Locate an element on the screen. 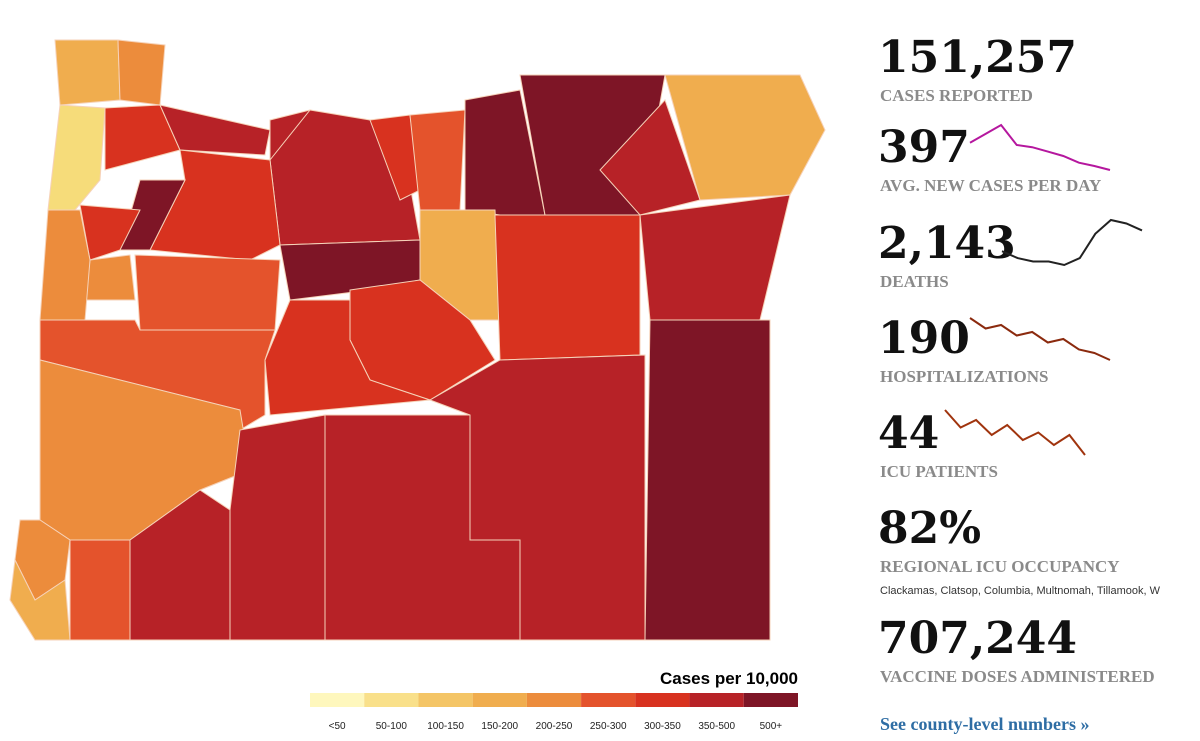  legend-label: <50 is located at coordinates (337, 726).